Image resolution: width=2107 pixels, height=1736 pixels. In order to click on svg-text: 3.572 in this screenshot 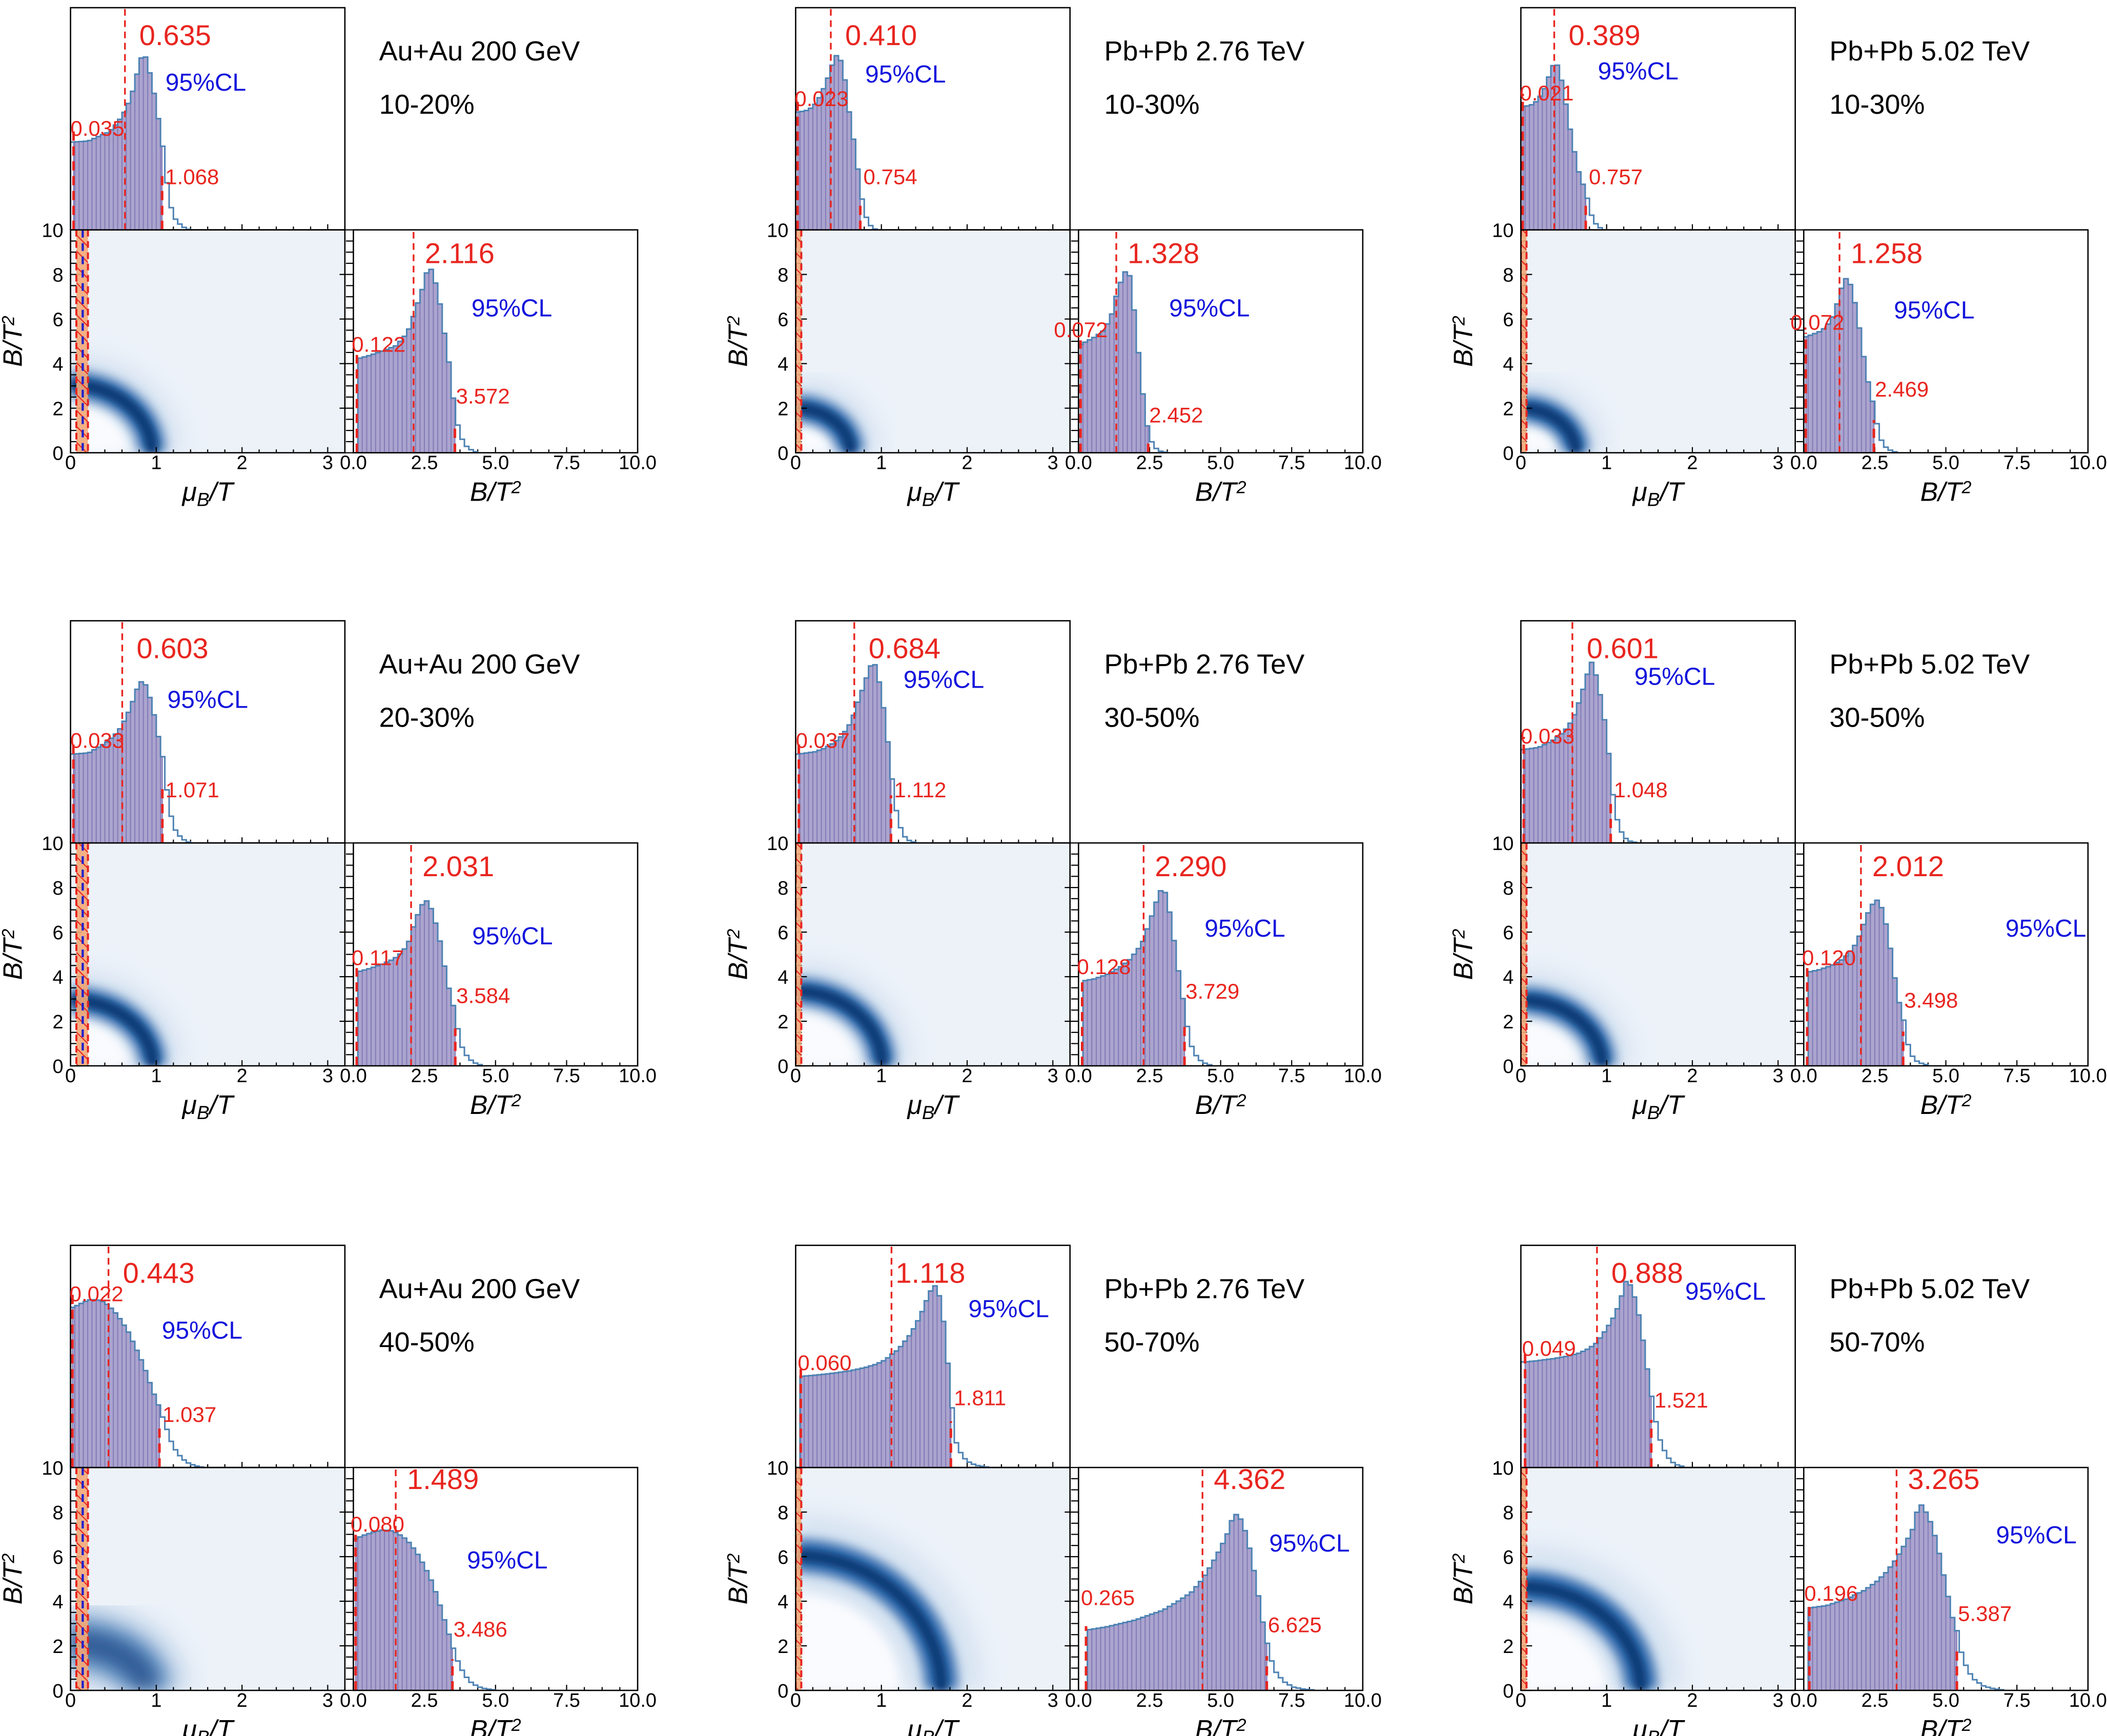, I will do `click(483, 396)`.